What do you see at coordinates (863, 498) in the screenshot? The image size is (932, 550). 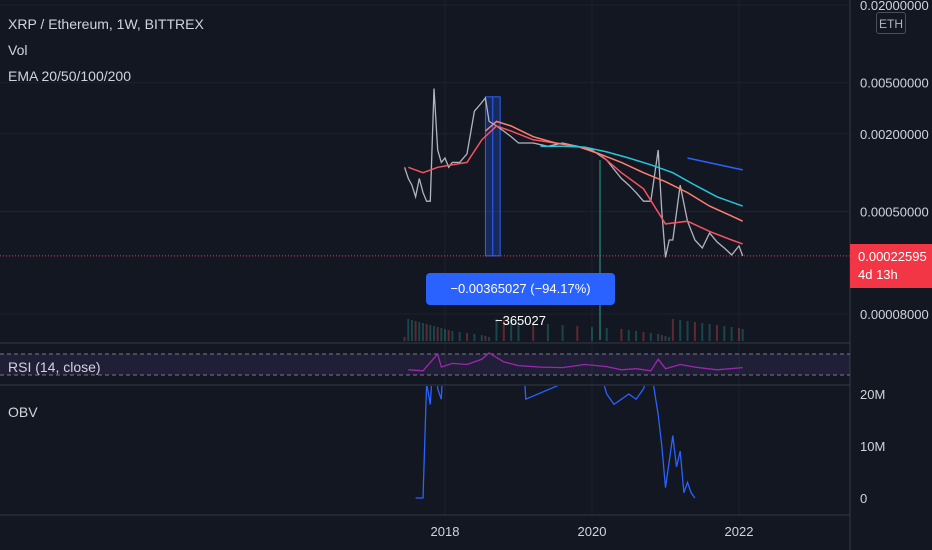 I see `obv-tick-label: 0` at bounding box center [863, 498].